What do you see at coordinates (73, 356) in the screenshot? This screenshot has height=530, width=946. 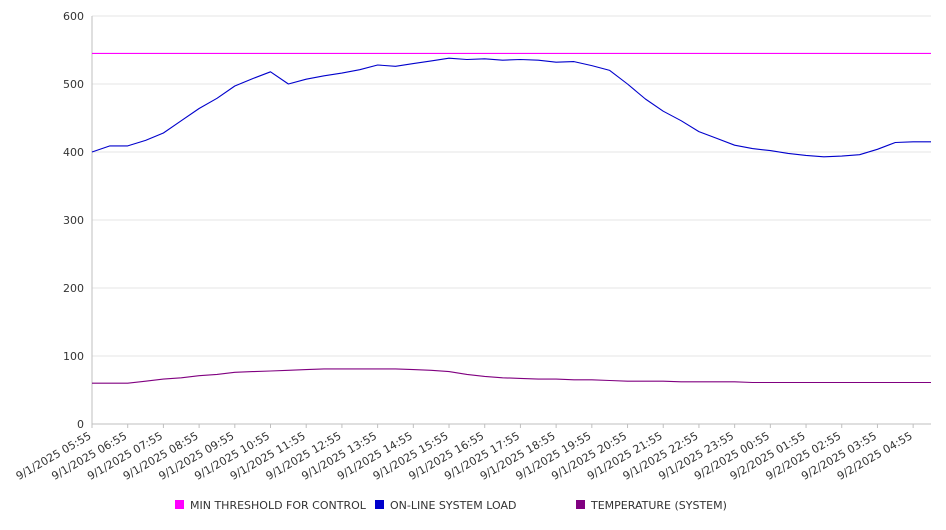 I see `y-tick-label: 100` at bounding box center [73, 356].